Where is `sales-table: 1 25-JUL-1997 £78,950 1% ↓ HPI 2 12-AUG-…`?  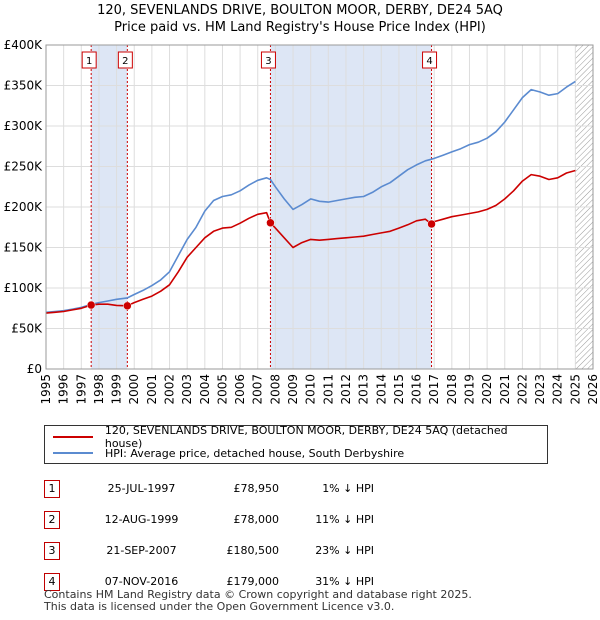 sales-table: 1 25-JUL-1997 £78,950 1% ↓ HPI 2 12-AUG-… is located at coordinates (209, 535).